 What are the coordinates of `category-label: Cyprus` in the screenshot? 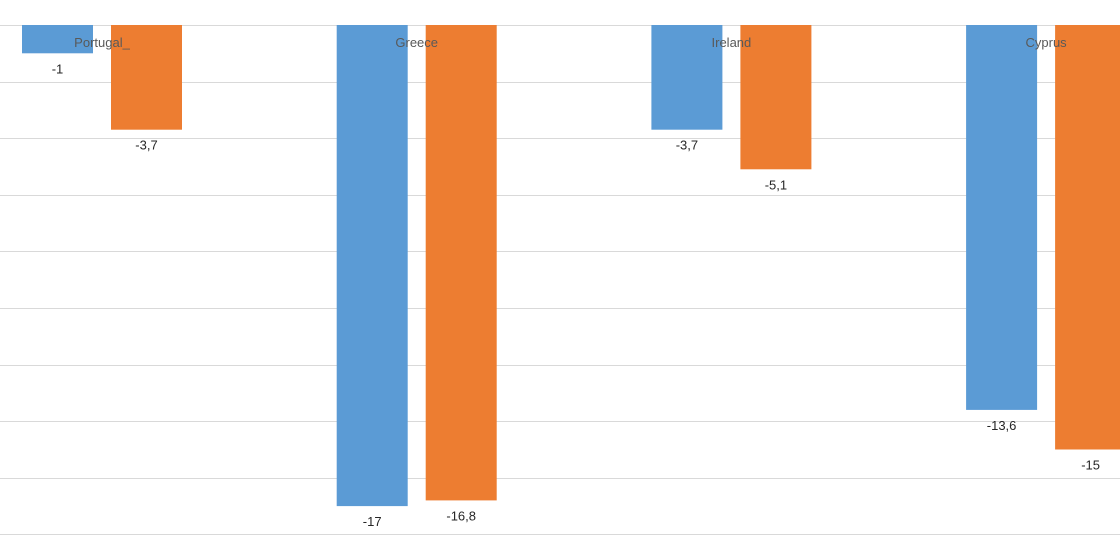 It's located at (1047, 42).